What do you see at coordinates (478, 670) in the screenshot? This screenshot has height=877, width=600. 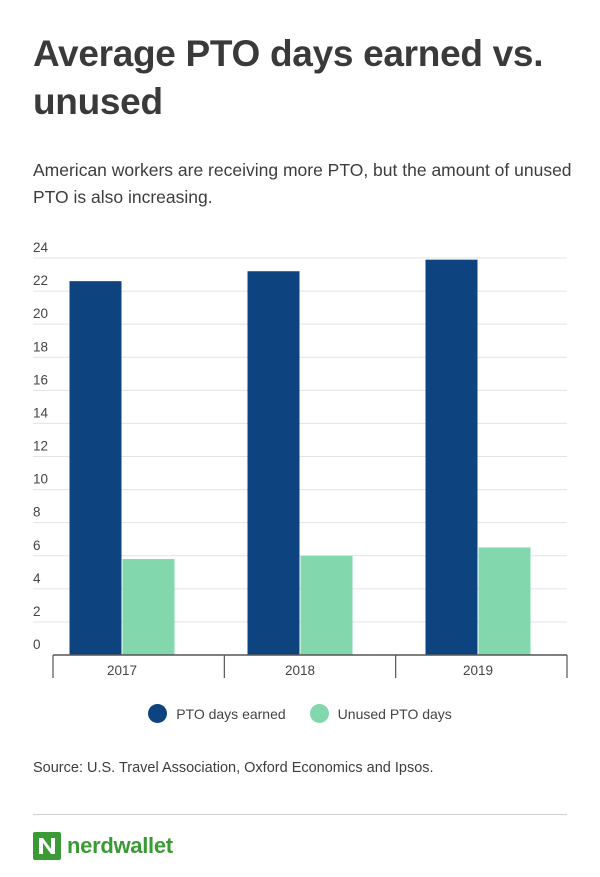 I see `x-tick-label: 2019` at bounding box center [478, 670].